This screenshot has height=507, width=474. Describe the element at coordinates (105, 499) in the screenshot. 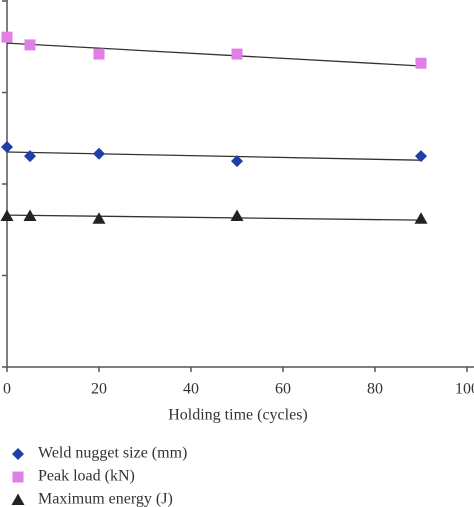

I see `legend-label: Maximum energy (J)` at that location.